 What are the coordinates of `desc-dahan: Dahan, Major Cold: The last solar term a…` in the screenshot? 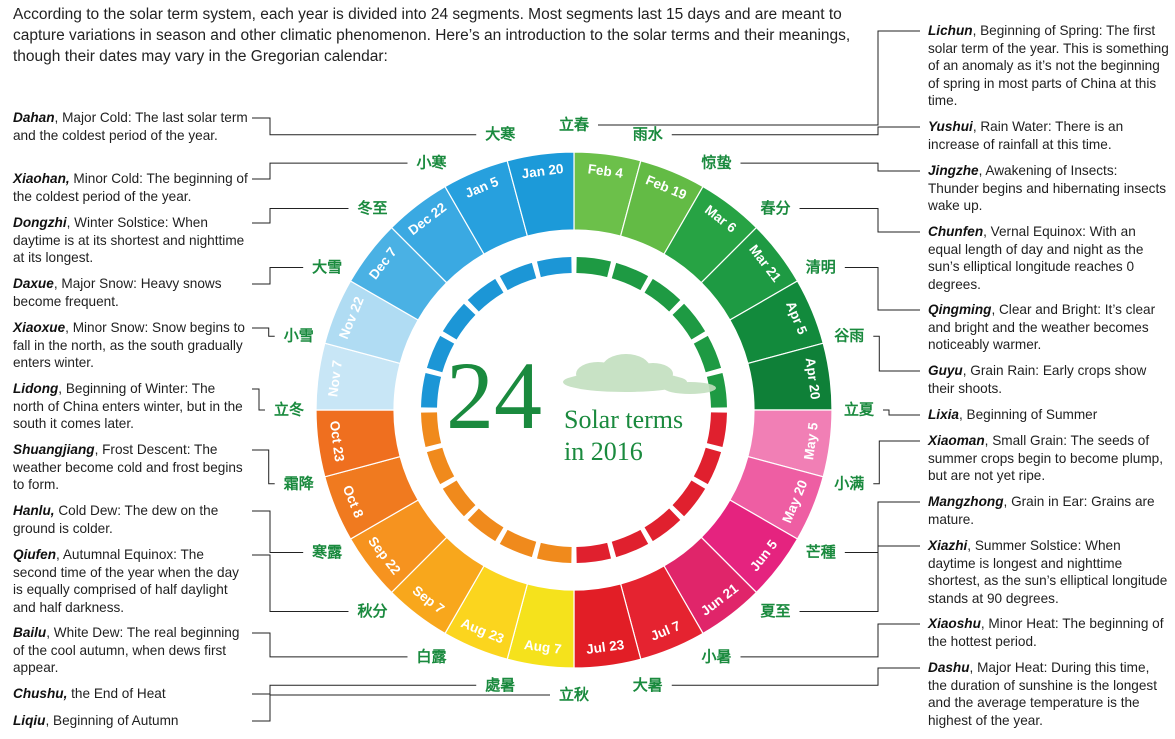 It's located at (131, 126).